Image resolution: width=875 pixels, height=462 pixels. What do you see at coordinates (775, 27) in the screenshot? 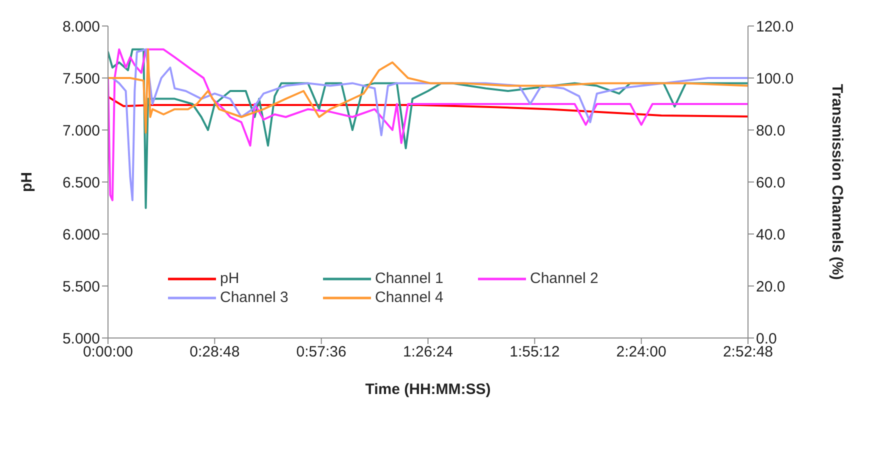
I see `y2-tick-label: 120.0` at bounding box center [775, 27].